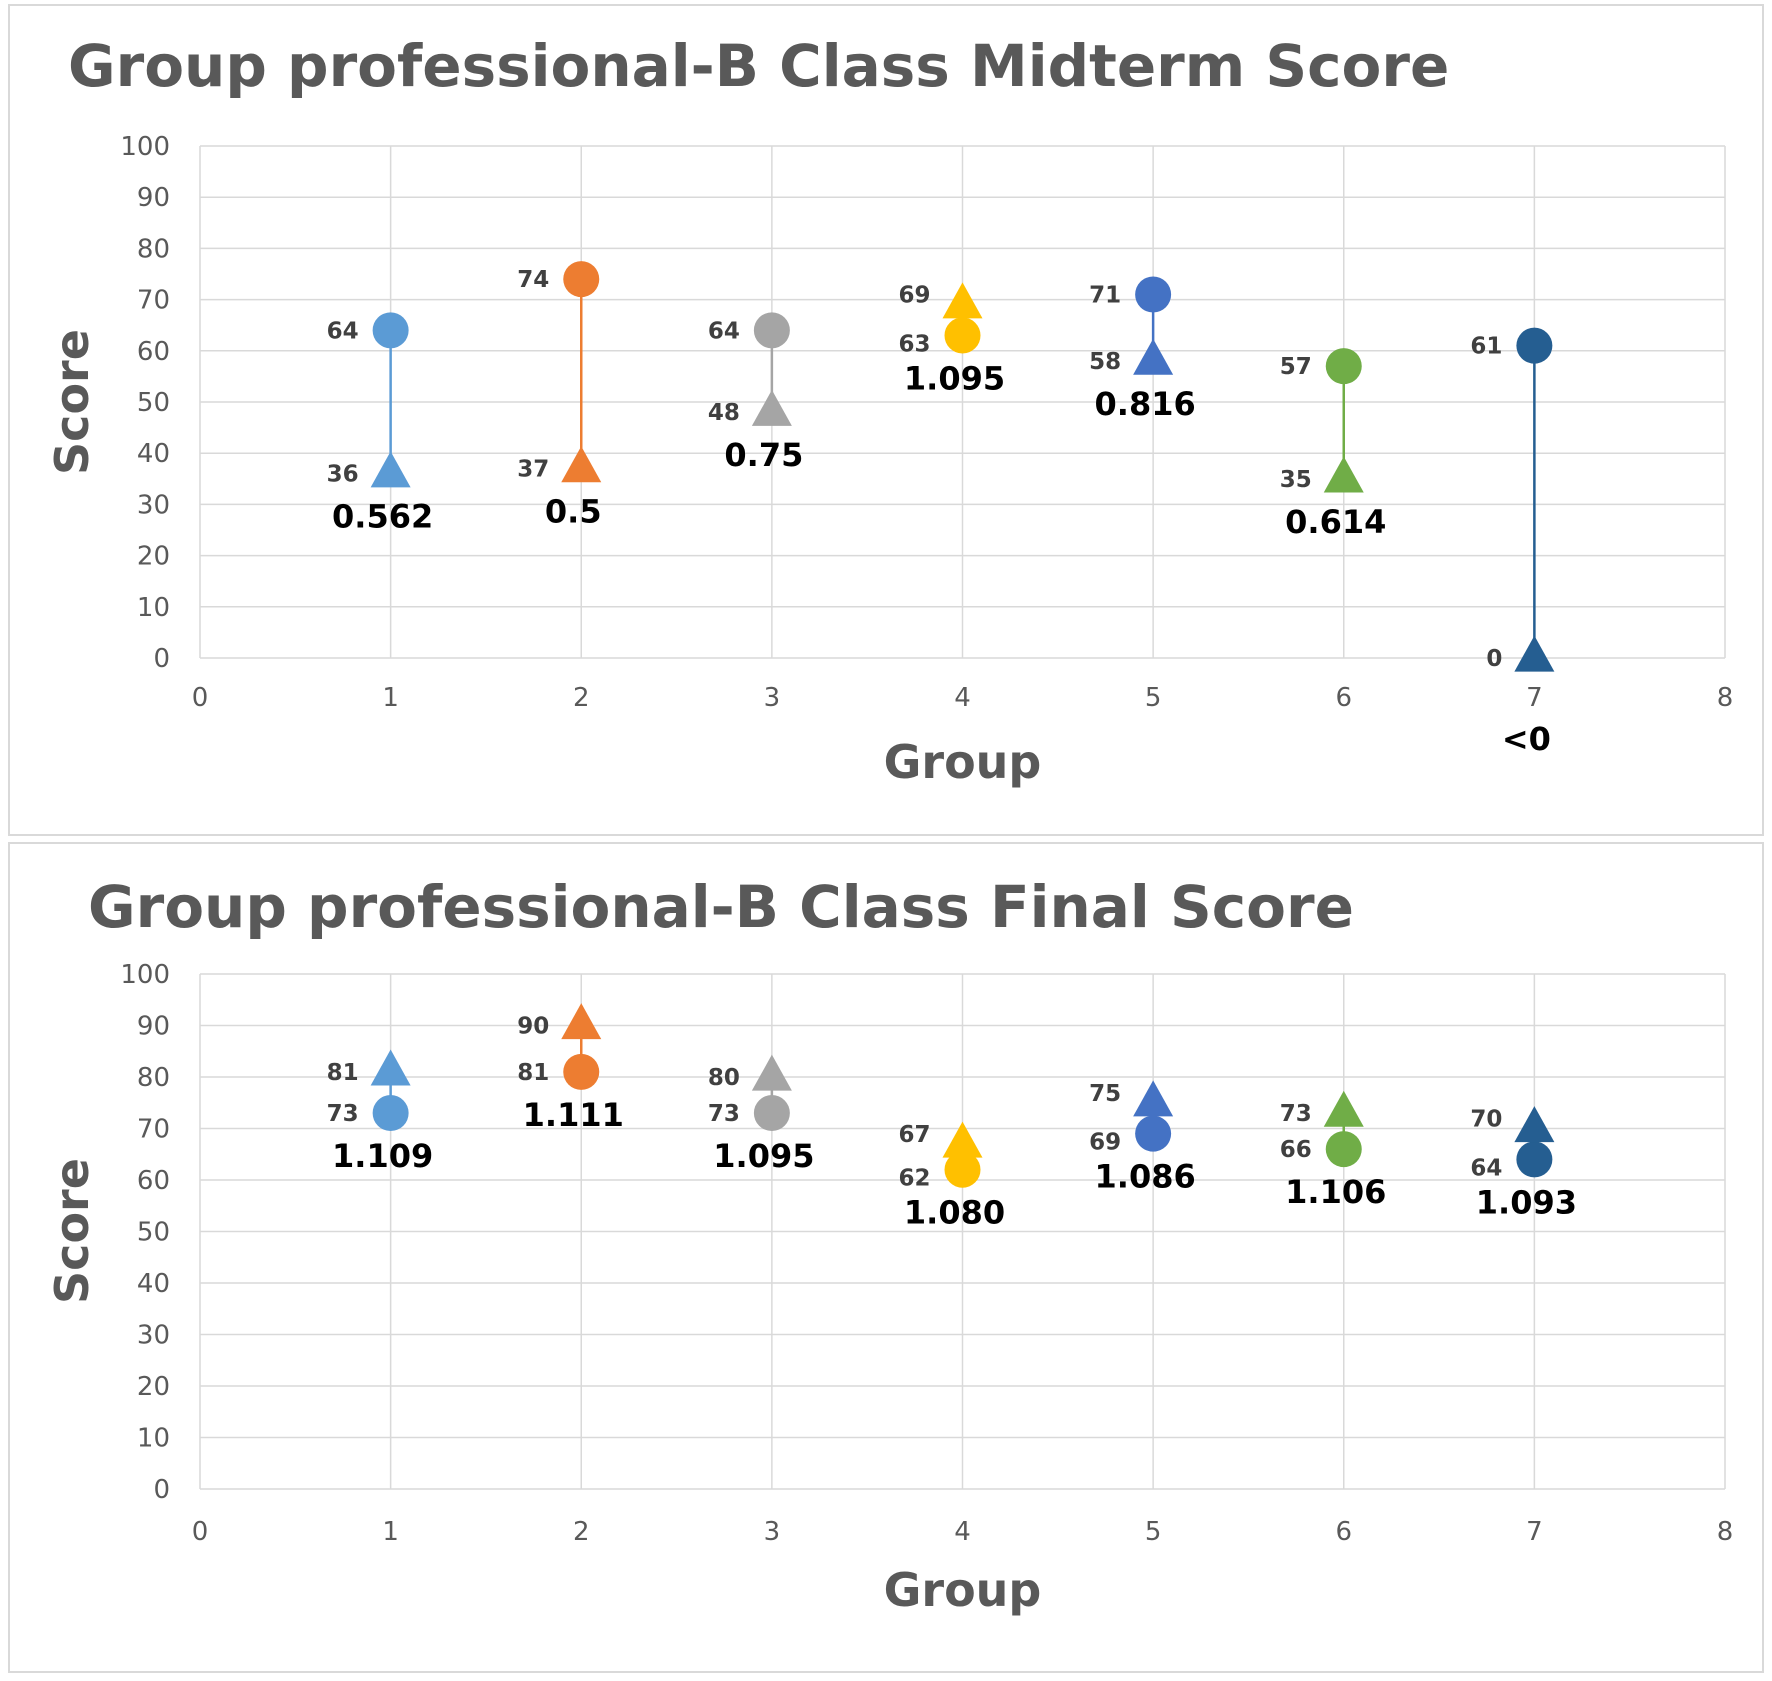 This screenshot has width=1772, height=1681. Describe the element at coordinates (343, 331) in the screenshot. I see `circle-value-label-group-1: 64` at that location.